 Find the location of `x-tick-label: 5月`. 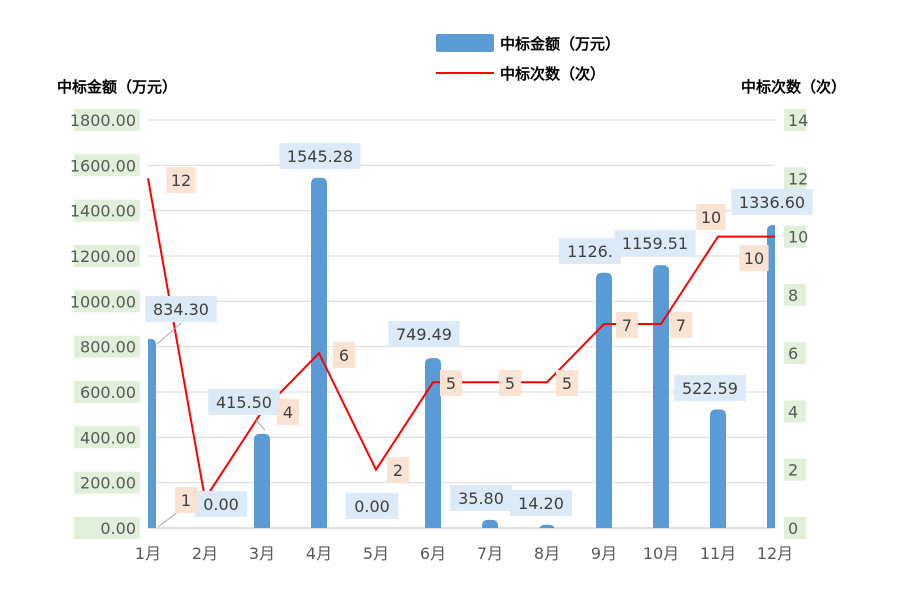

x-tick-label: 5月 is located at coordinates (376, 553).